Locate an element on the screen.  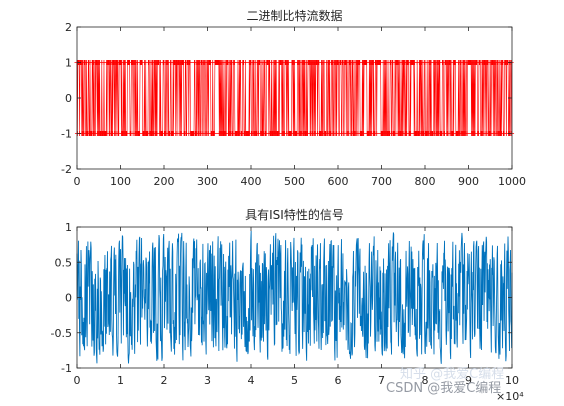
bitstream-line is located at coordinates (294, 98).